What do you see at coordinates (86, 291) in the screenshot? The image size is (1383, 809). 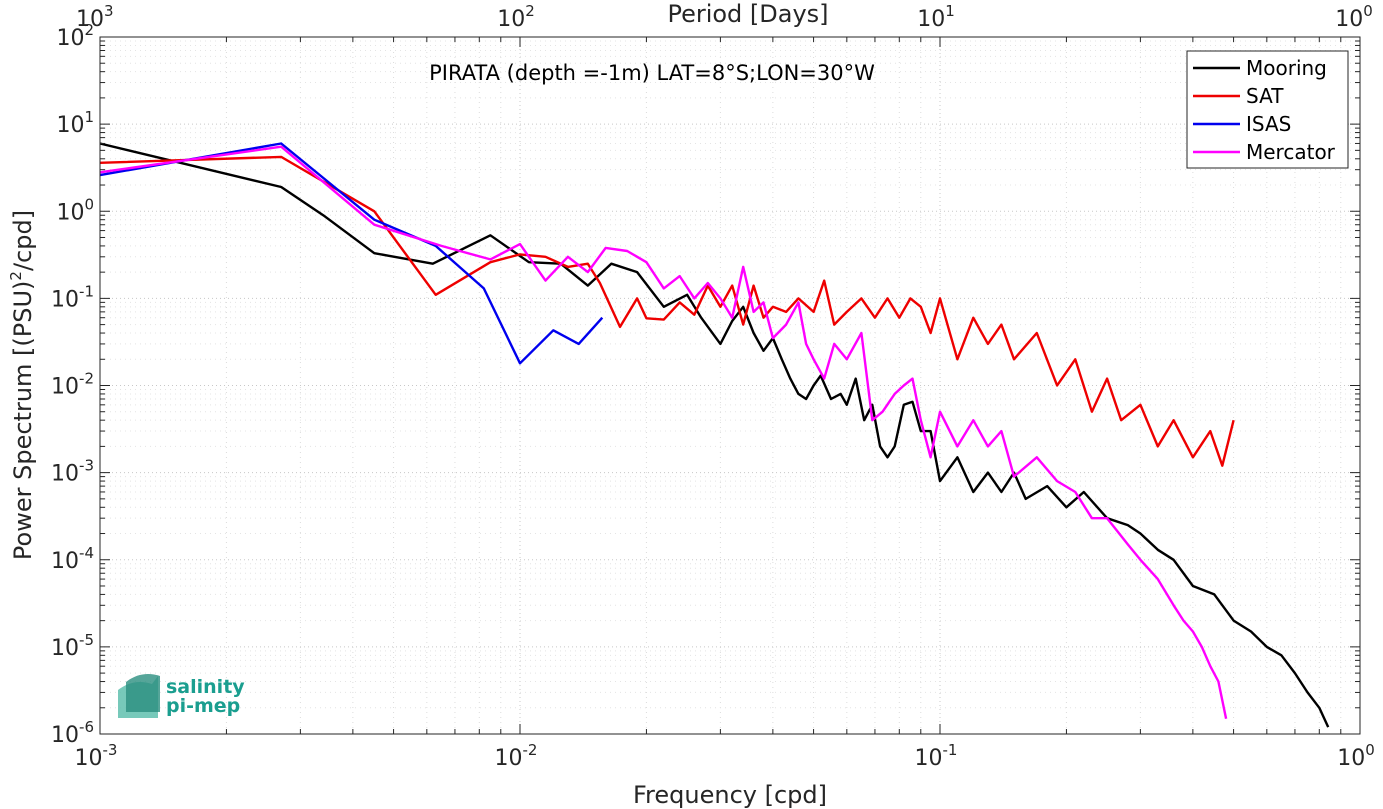 I see `y-tick-label-exp: -1` at bounding box center [86, 291].